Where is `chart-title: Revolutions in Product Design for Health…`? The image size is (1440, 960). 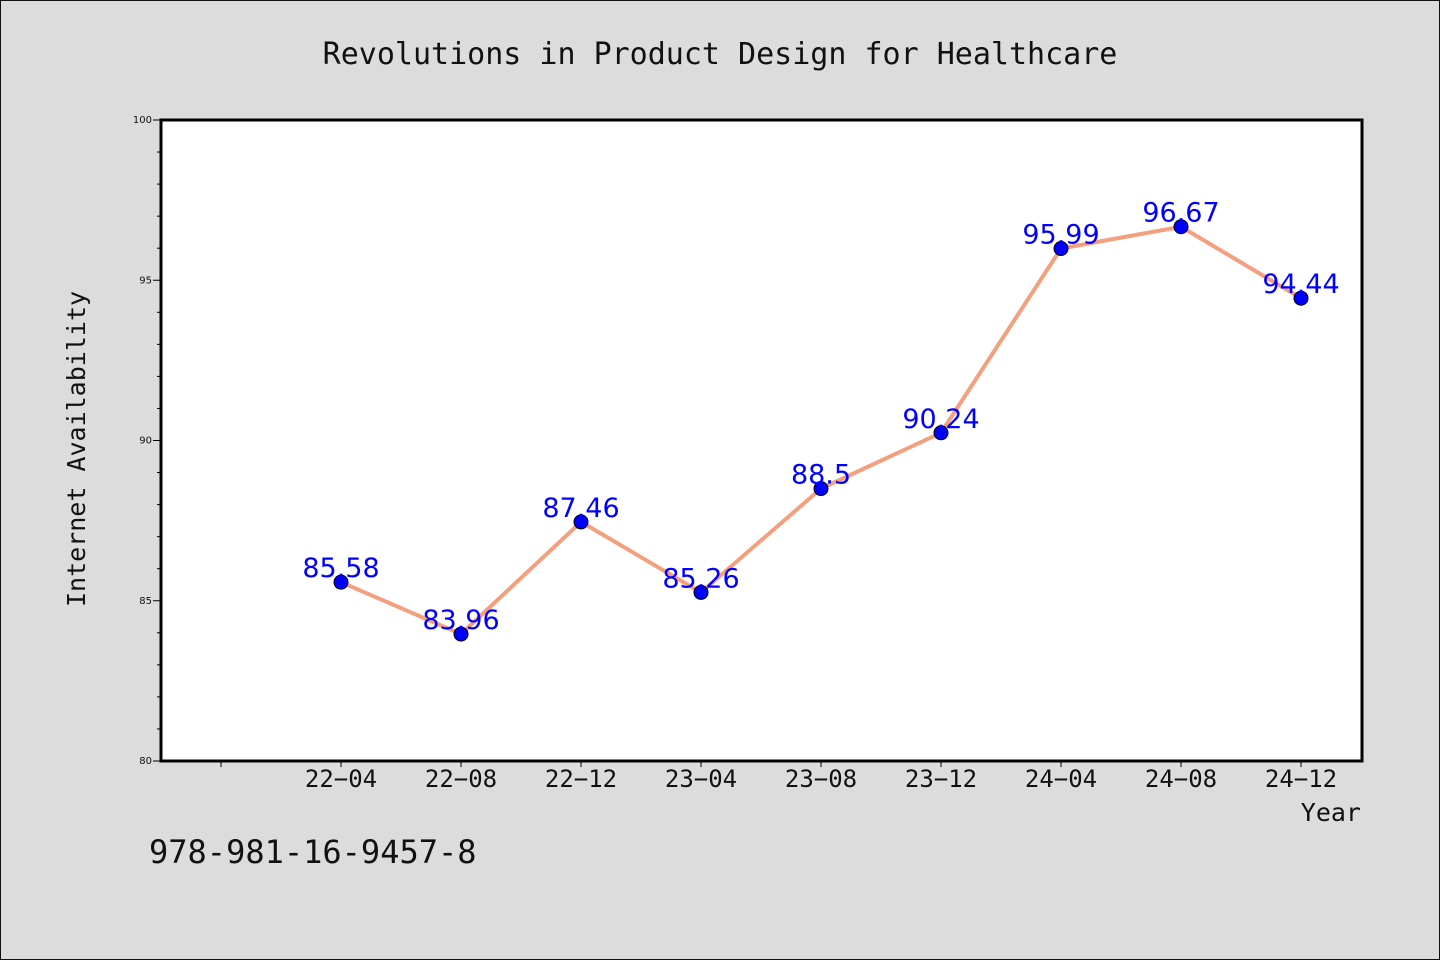
chart-title: Revolutions in Product Design for Health… is located at coordinates (720, 54).